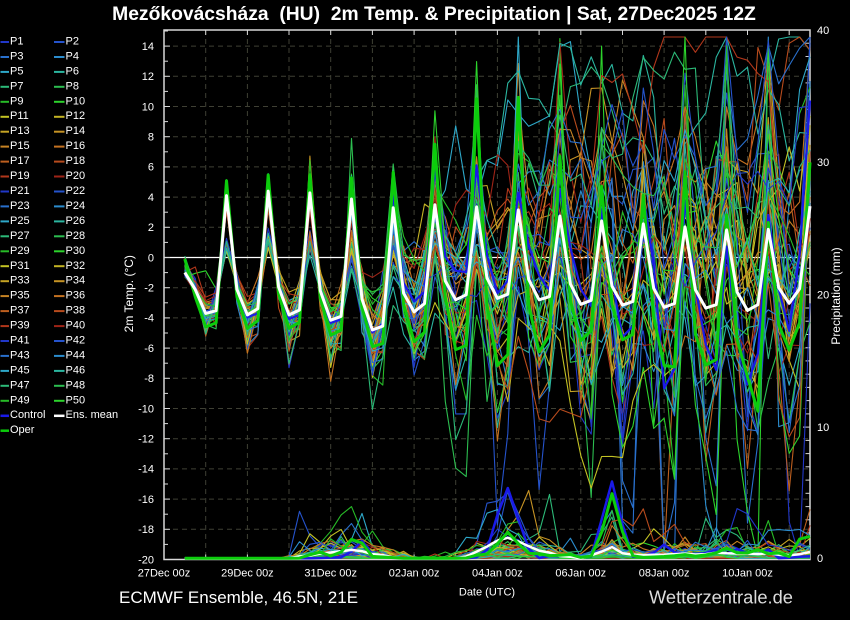 The width and height of the screenshot is (850, 620). Describe the element at coordinates (76, 101) in the screenshot. I see `svg-text: P10` at that location.